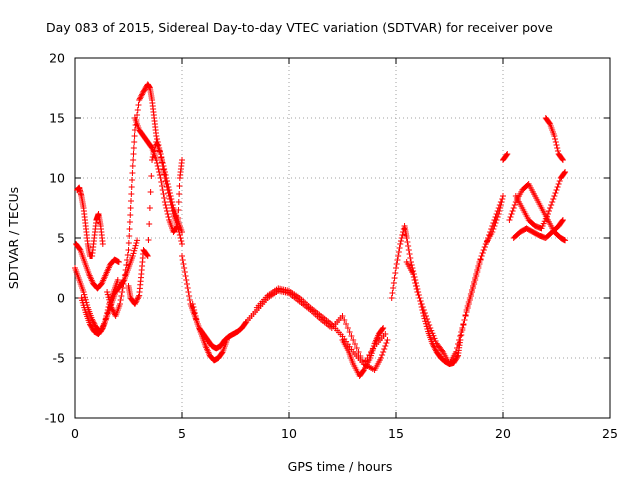 This screenshot has height=480, width=640. What do you see at coordinates (182, 433) in the screenshot?
I see `x-tick-label: 5` at bounding box center [182, 433].